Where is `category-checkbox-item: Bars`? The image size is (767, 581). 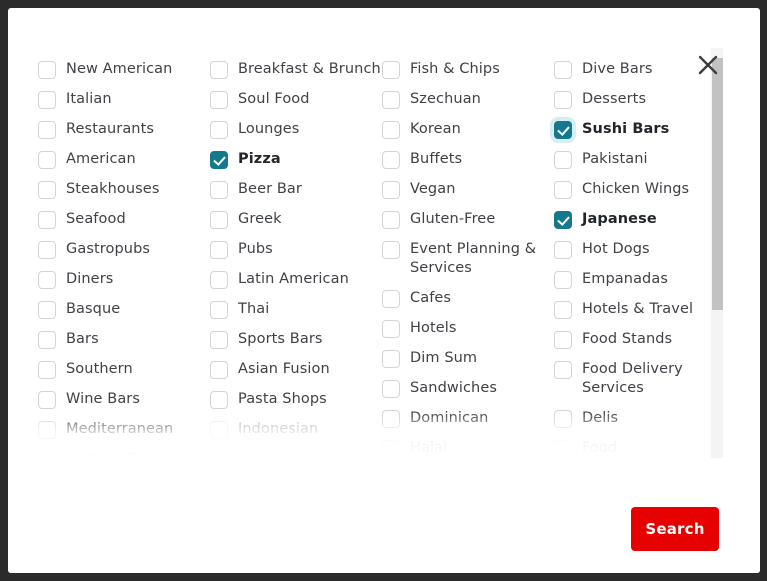 category-checkbox-item: Bars is located at coordinates (124, 339).